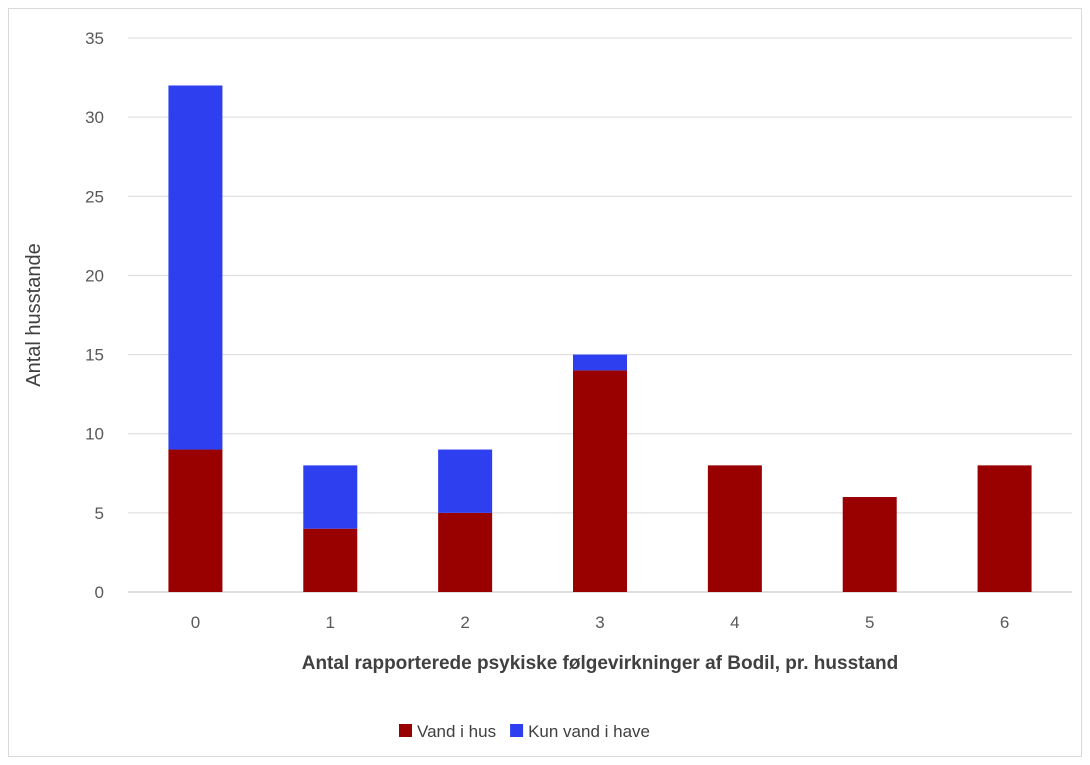  What do you see at coordinates (94, 117) in the screenshot?
I see `y-tick-label: 30` at bounding box center [94, 117].